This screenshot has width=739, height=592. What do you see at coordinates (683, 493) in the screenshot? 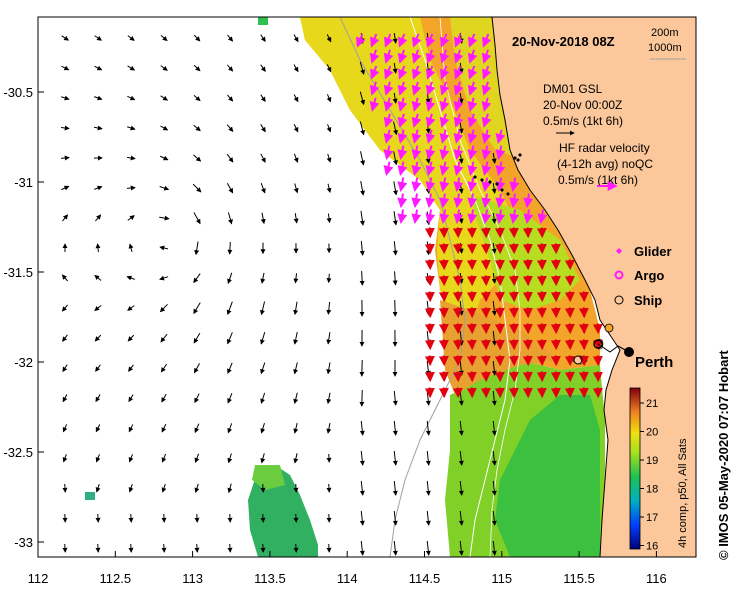
I see `colorbar-label: 4h comp, p50, All Sats` at bounding box center [683, 493].